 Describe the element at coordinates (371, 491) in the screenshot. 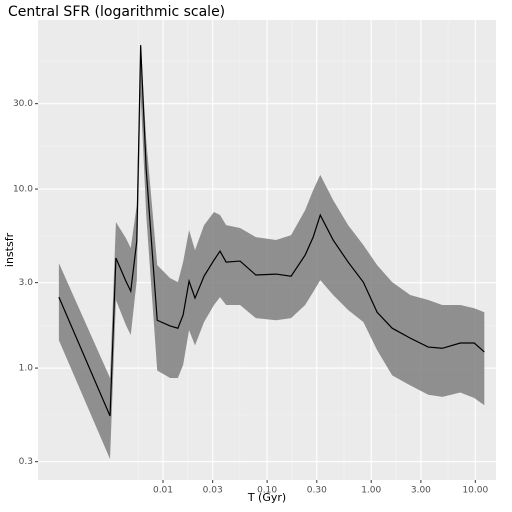

I see `x-tick-label: 1.00` at that location.